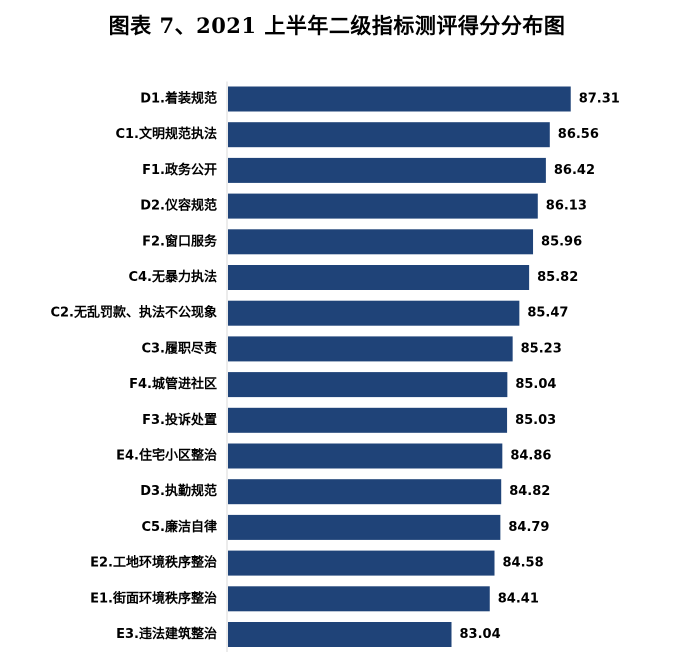 The height and width of the screenshot is (659, 674). What do you see at coordinates (535, 384) in the screenshot?
I see `value-label: 85.04` at bounding box center [535, 384].